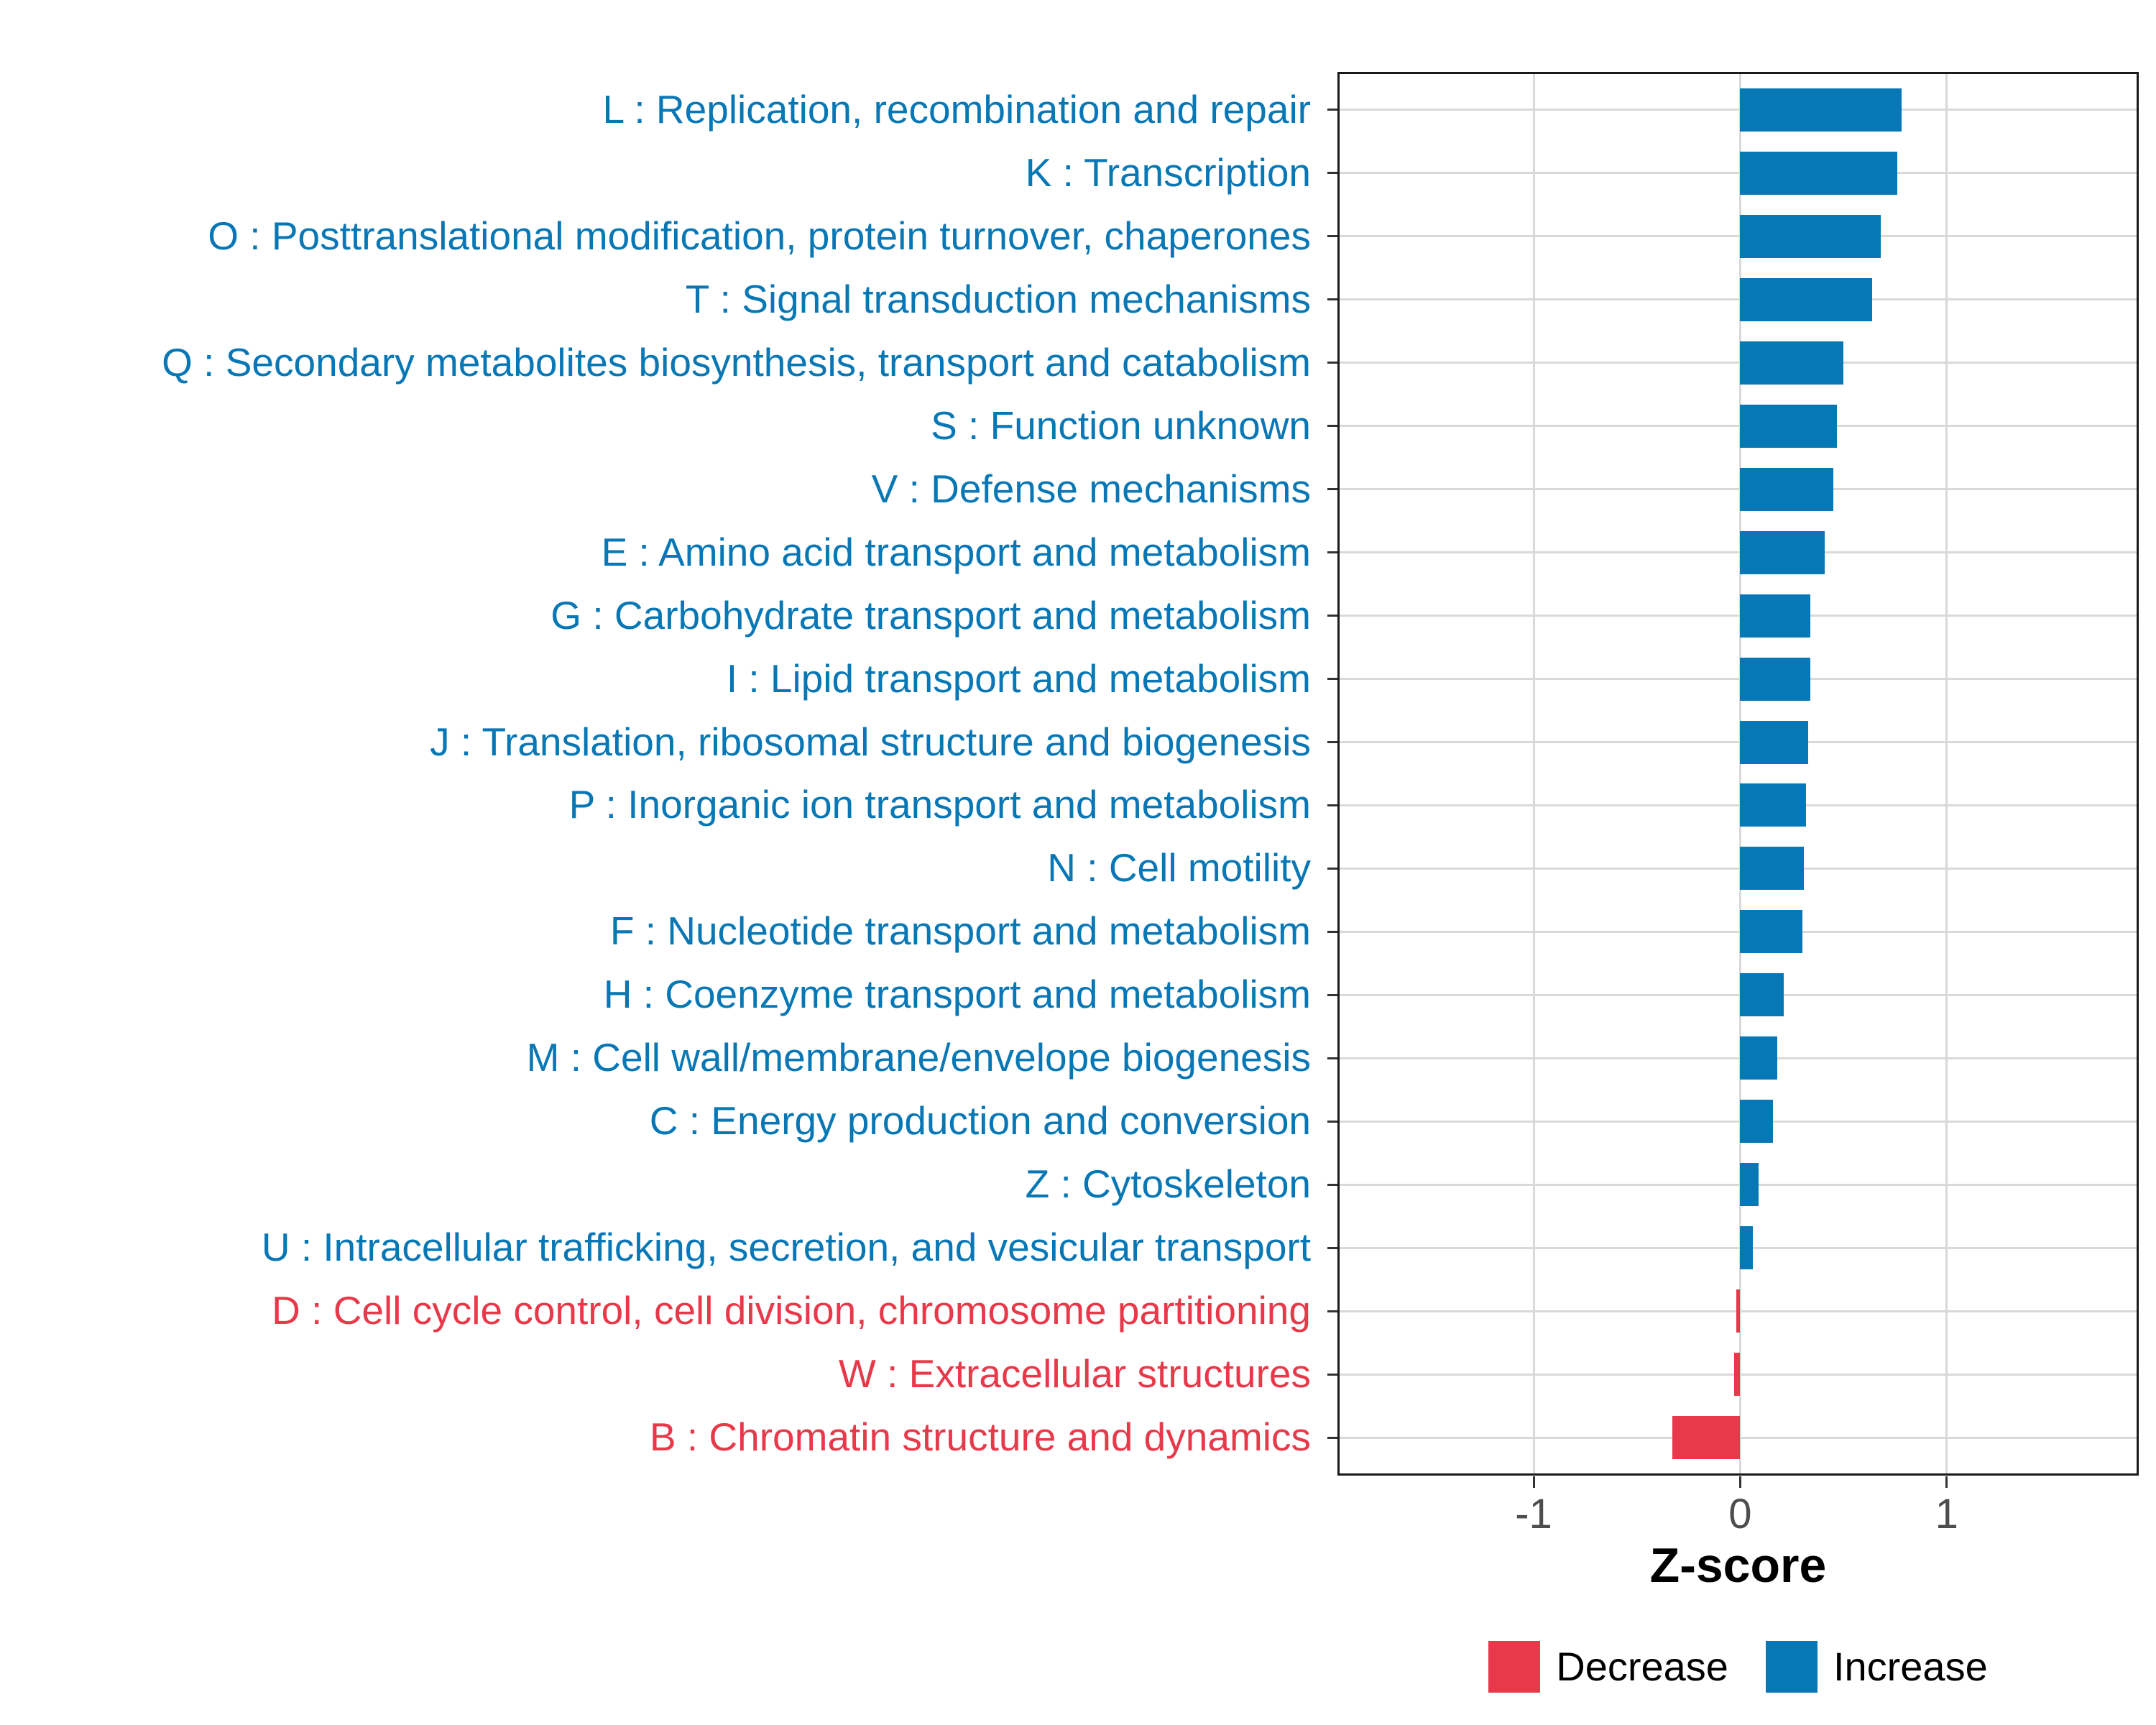 This screenshot has height=1725, width=2156. What do you see at coordinates (1332, 616) in the screenshot?
I see `y-tick-G` at bounding box center [1332, 616].